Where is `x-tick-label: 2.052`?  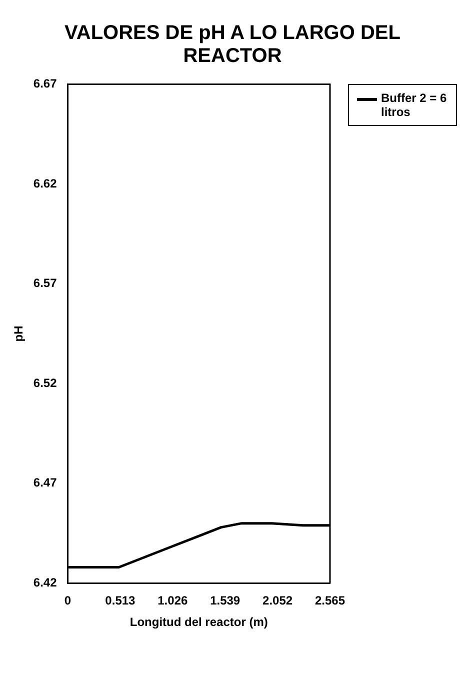
x-tick-label: 2.052 is located at coordinates (277, 601).